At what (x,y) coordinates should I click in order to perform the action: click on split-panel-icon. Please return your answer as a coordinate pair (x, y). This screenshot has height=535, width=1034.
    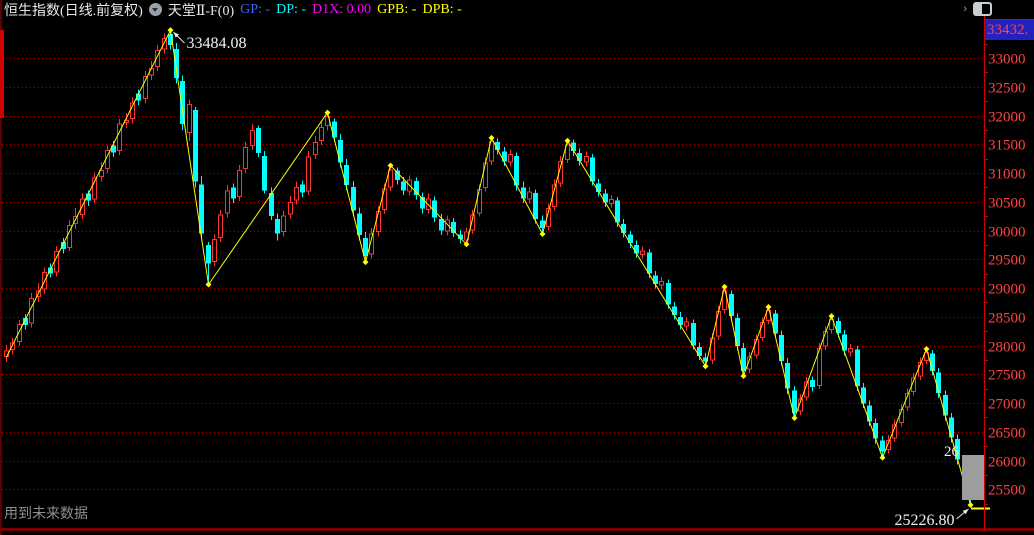
    Looking at the image, I should click on (982, 9).